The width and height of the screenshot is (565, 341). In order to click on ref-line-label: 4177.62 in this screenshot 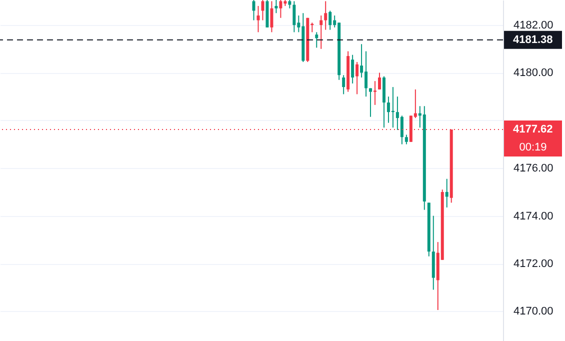, I will do `click(533, 129)`.